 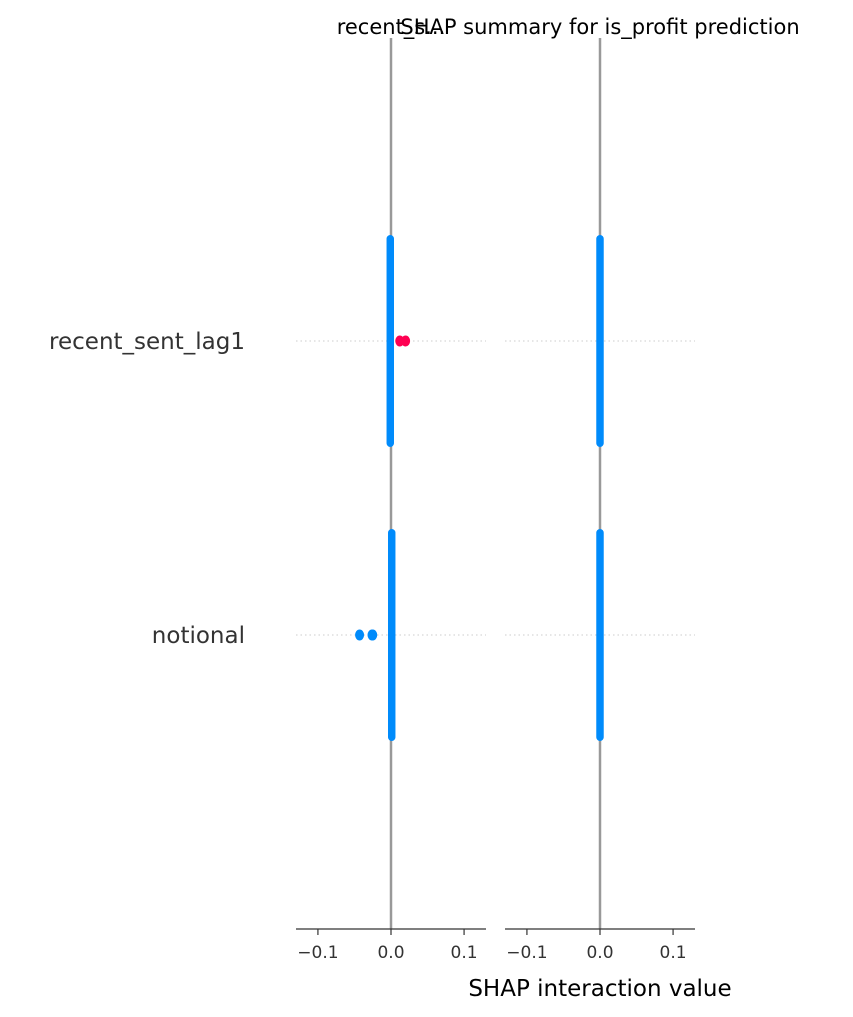 I want to click on dense-points-1-recent_sent_lag1, so click(x=390, y=341).